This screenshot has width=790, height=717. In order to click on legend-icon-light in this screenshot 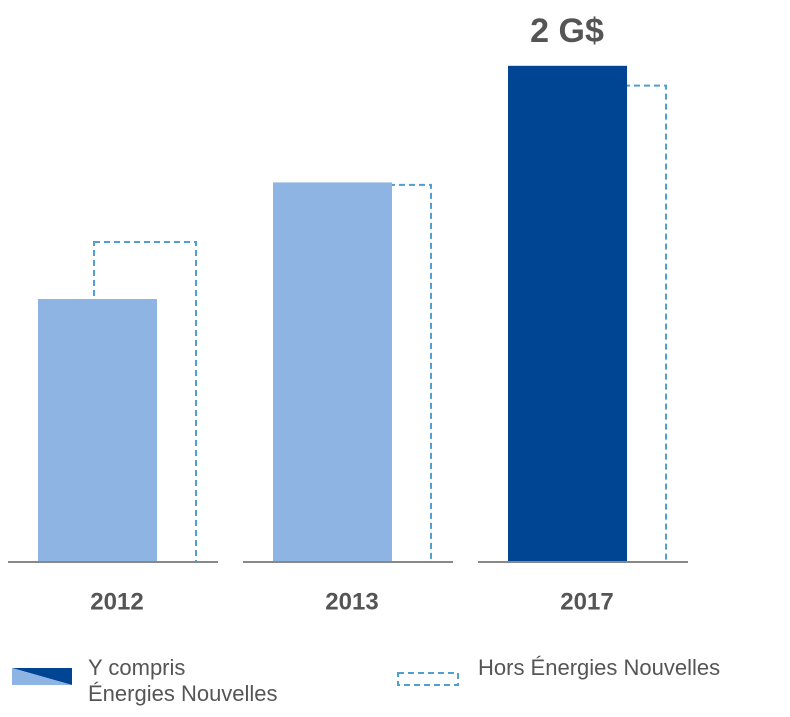, I will do `click(42, 676)`.